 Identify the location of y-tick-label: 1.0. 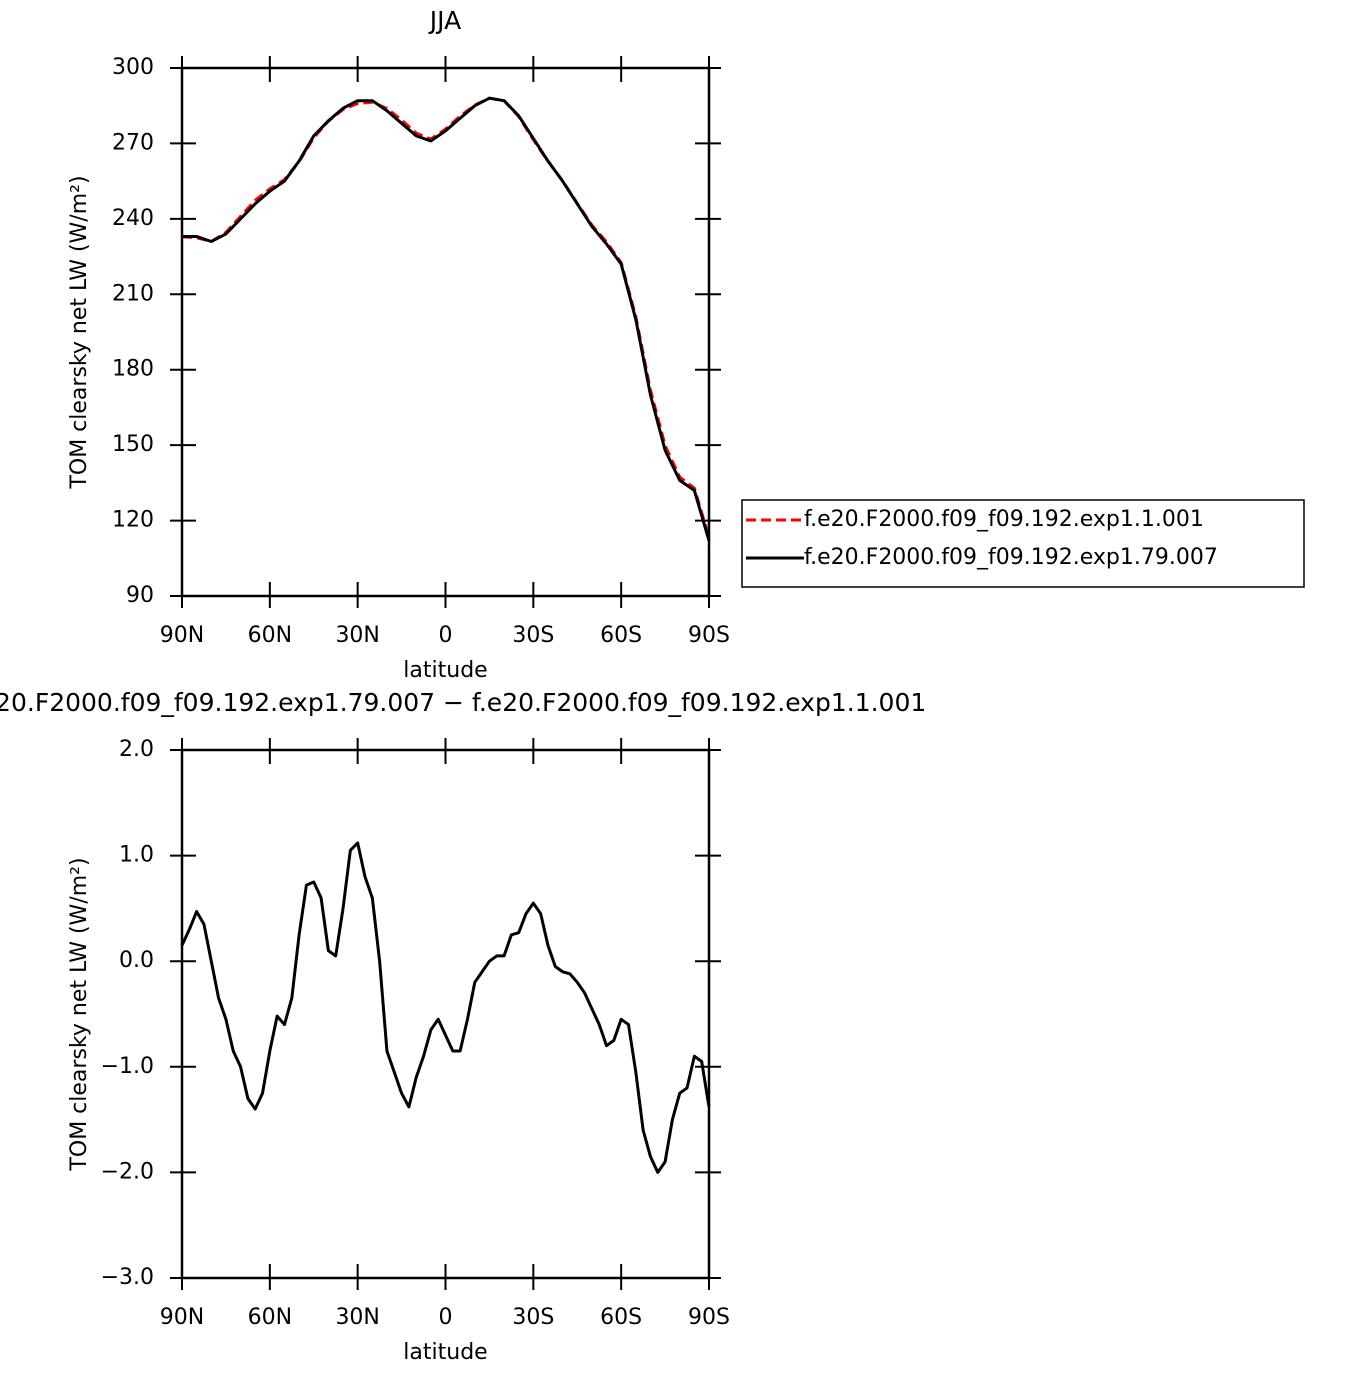
(136, 855).